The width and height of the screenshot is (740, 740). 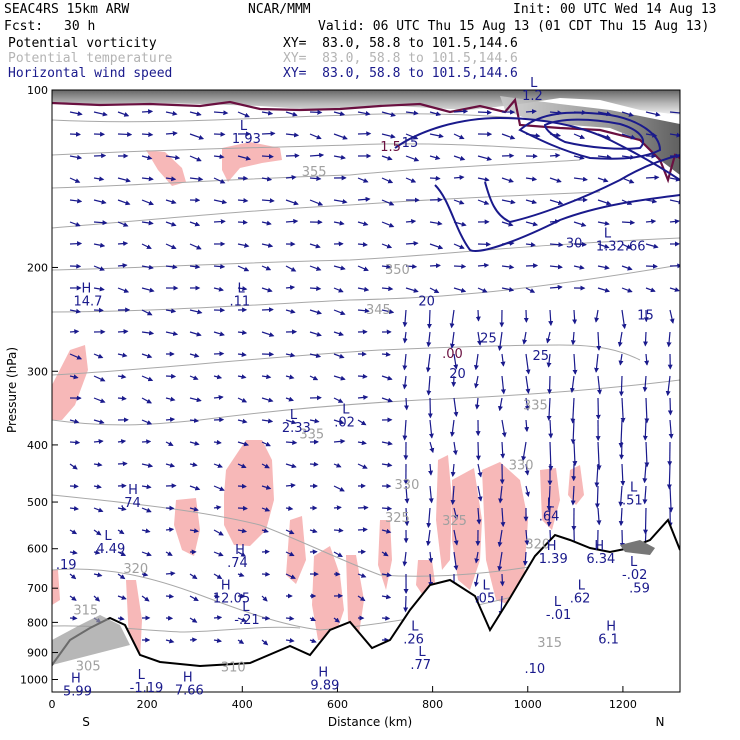 I want to click on extremum-value: -.02, so click(x=634, y=575).